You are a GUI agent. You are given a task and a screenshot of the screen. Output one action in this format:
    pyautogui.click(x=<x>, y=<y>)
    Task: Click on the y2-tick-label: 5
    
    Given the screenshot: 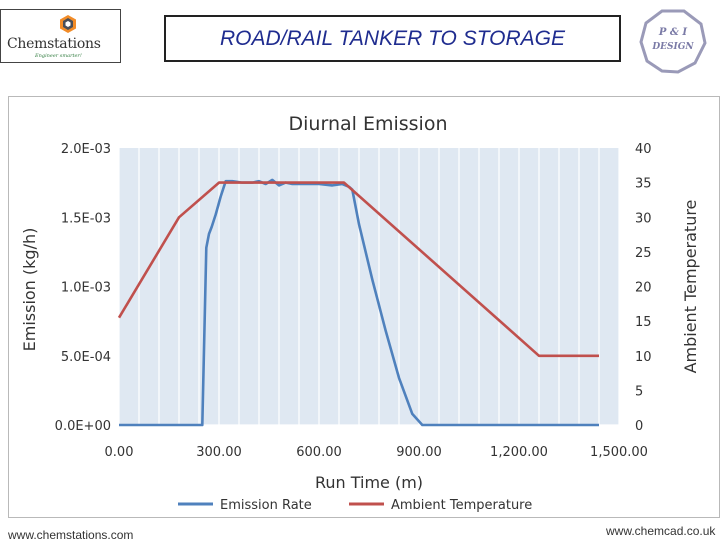 What is the action you would take?
    pyautogui.click(x=639, y=391)
    